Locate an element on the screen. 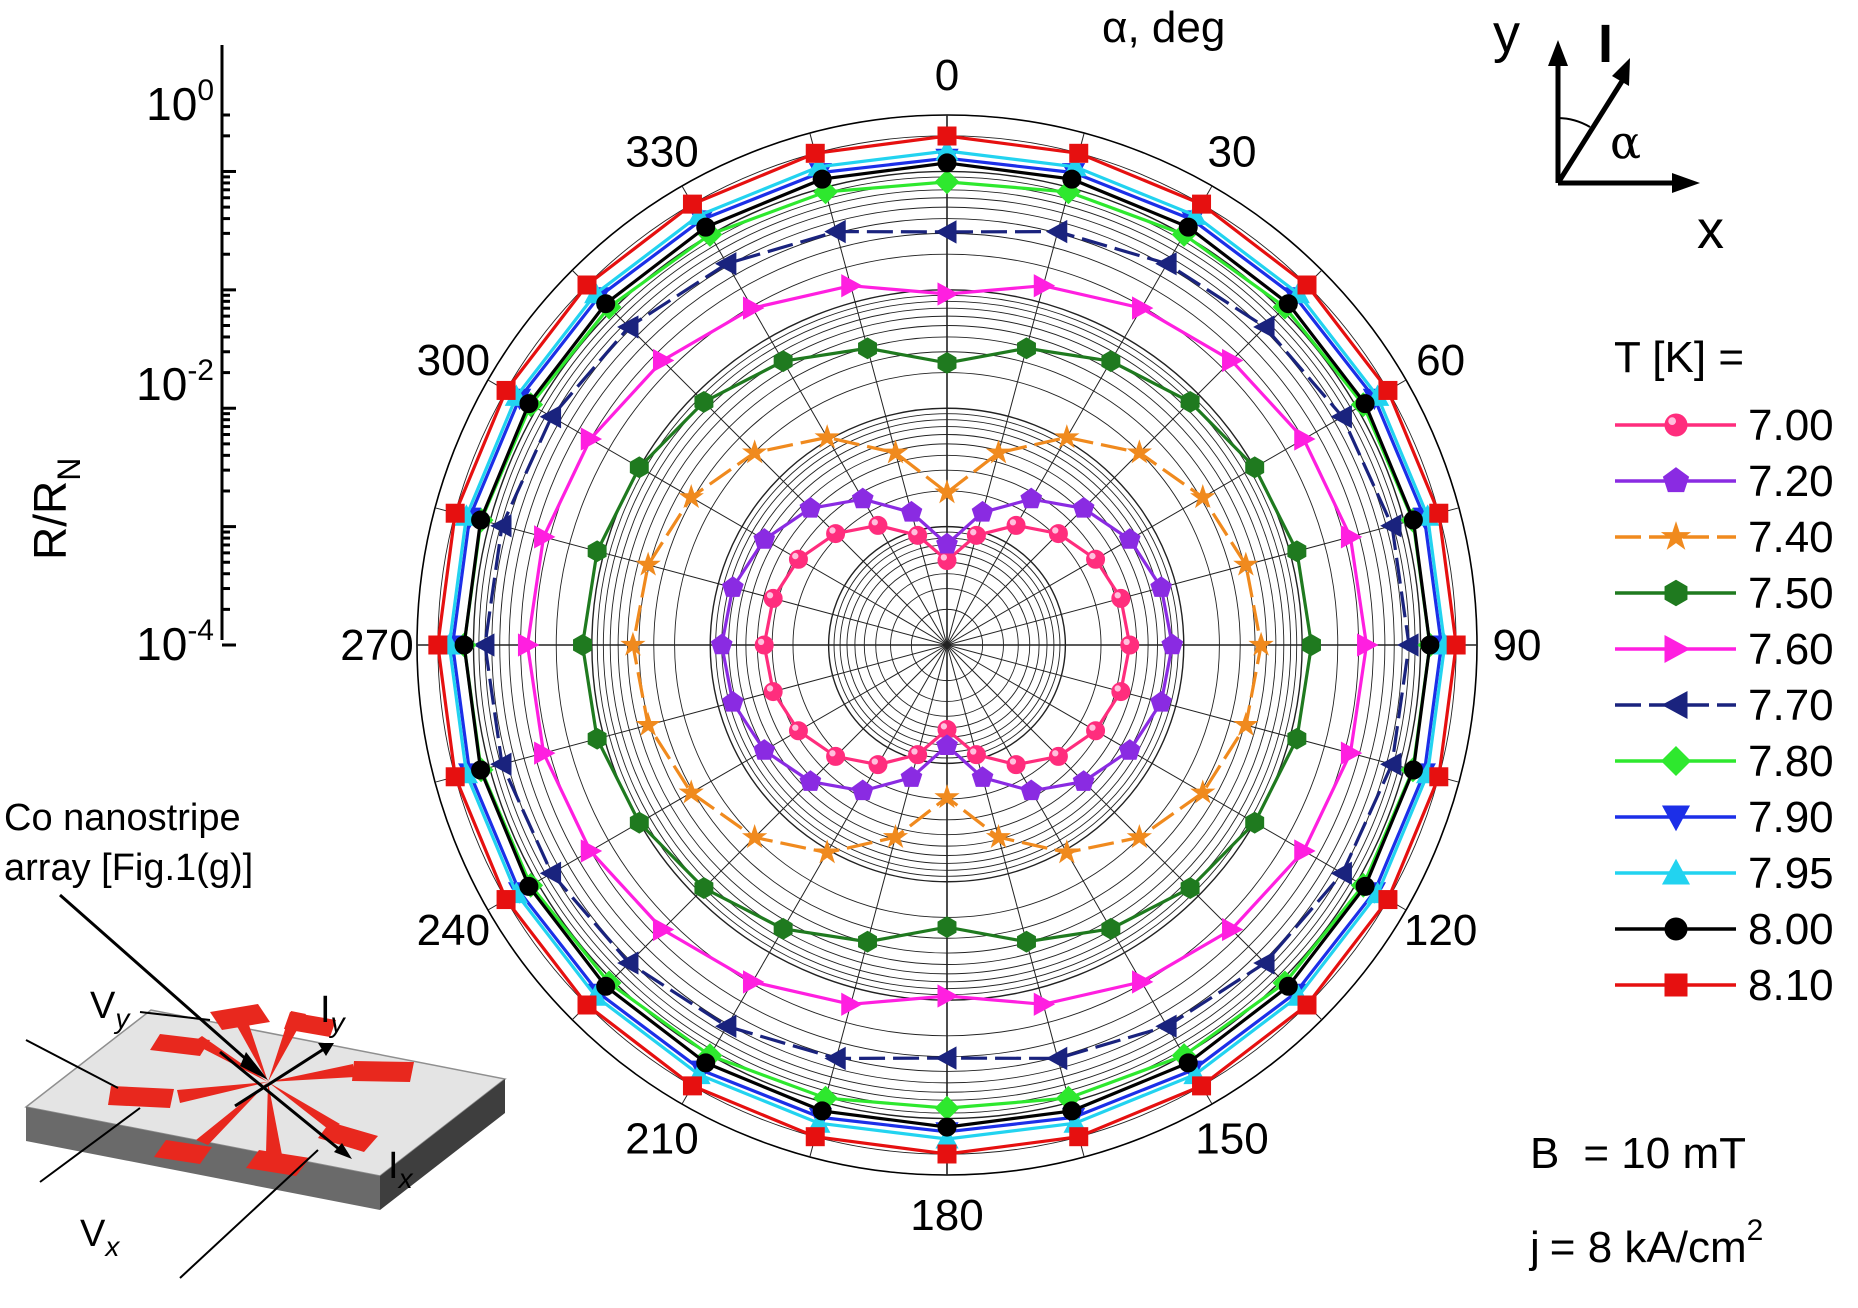 The height and width of the screenshot is (1308, 1858). point-7.20-255 is located at coordinates (732, 701).